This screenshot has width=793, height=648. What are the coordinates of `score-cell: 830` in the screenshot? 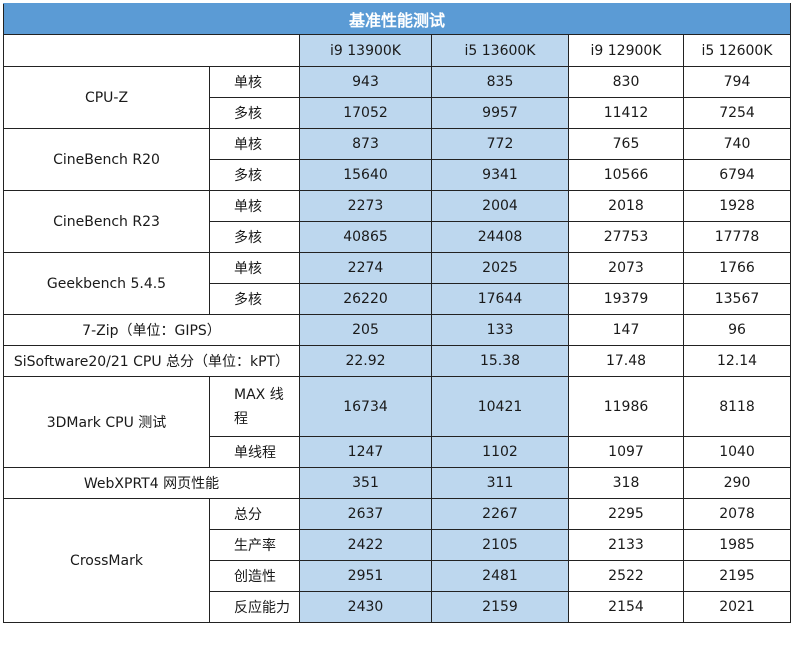 It's located at (626, 82).